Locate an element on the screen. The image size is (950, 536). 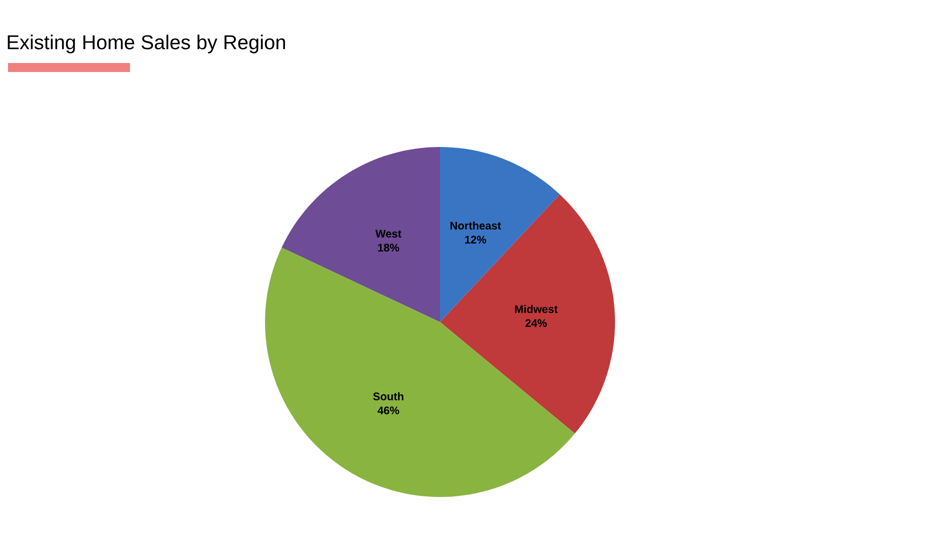
data-label: 18% is located at coordinates (389, 248).